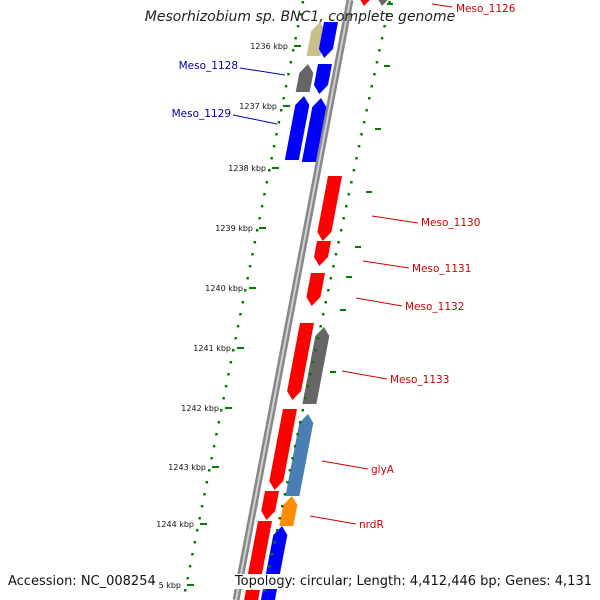  Describe the element at coordinates (187, 467) in the screenshot. I see `kbp-tick-label: 1243 kbp` at that location.